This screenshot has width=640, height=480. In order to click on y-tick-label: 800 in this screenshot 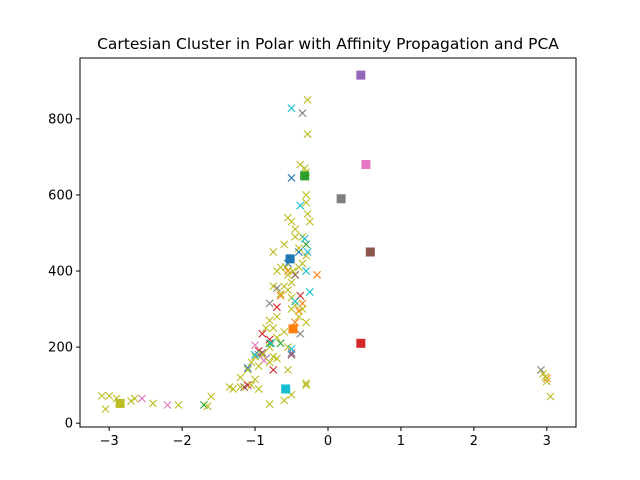, I will do `click(60, 119)`.